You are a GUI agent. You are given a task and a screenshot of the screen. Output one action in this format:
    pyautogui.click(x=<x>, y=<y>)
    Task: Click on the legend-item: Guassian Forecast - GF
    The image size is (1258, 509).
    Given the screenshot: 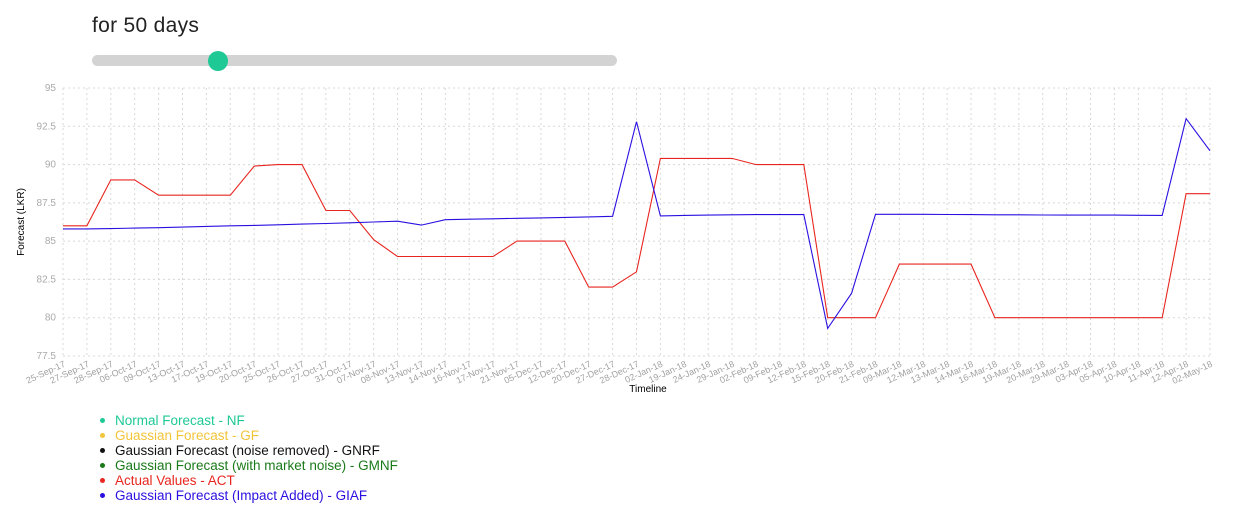 What is the action you would take?
    pyautogui.click(x=249, y=435)
    